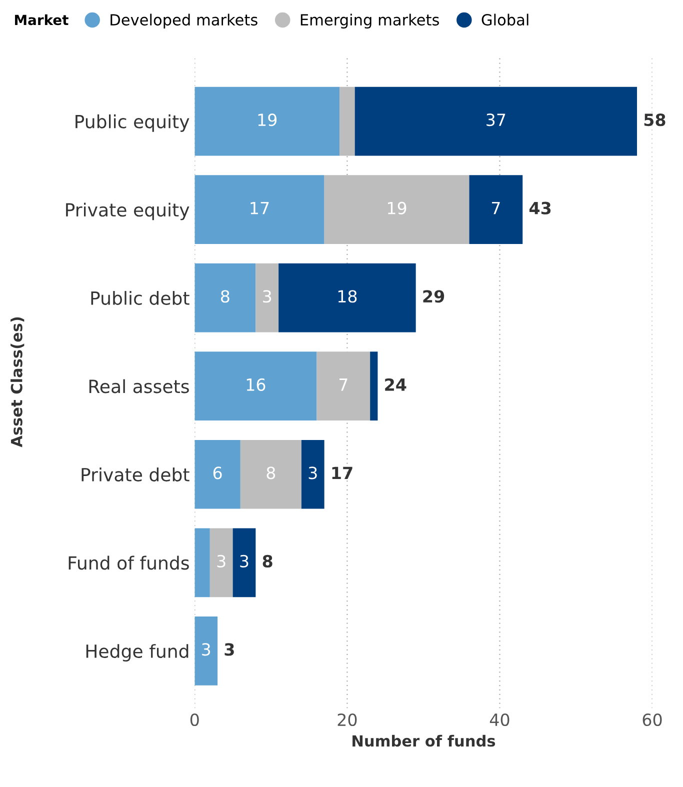 Image resolution: width=683 pixels, height=787 pixels. I want to click on total-label: 58, so click(655, 120).